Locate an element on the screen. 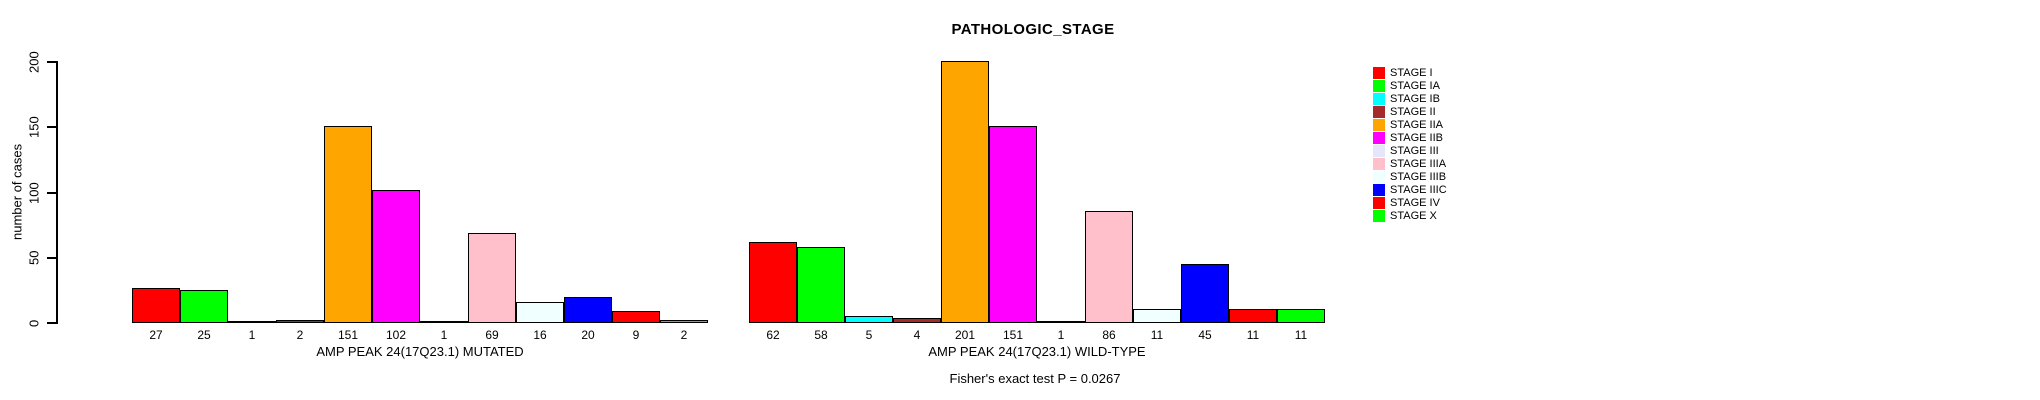  group-label-mutated: AMP PEAK 24(17Q23.1) MUTATED is located at coordinates (420, 351).